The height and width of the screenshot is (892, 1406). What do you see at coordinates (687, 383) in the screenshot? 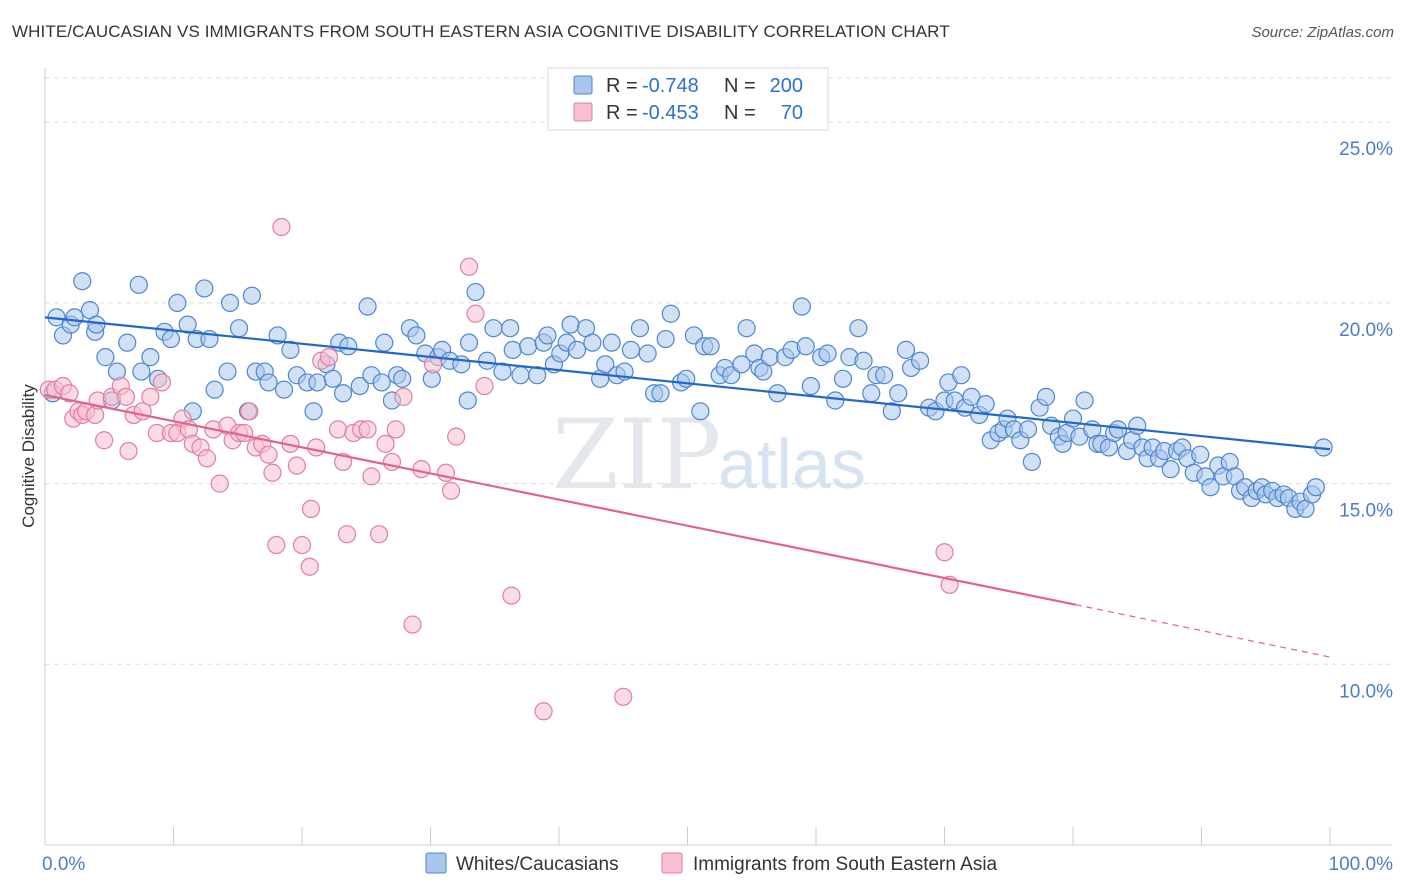
I see `white-trend-line` at bounding box center [687, 383].